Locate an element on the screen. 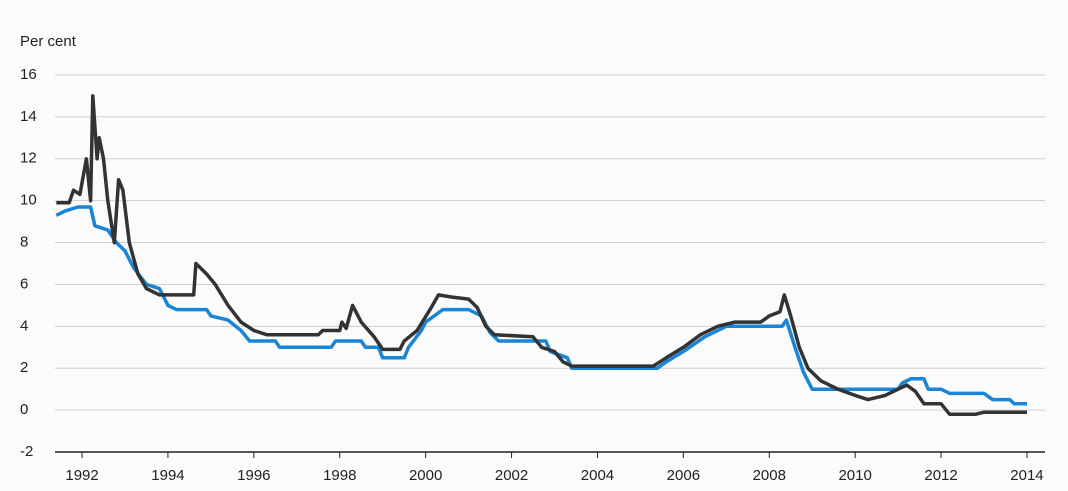  y-tick-label: 14 is located at coordinates (28, 116).